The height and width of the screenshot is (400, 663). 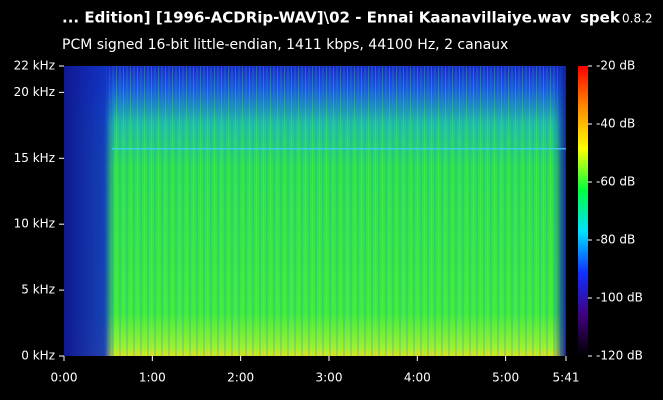 What do you see at coordinates (615, 66) in the screenshot?
I see `colorbar-tick-label: -20 dB` at bounding box center [615, 66].